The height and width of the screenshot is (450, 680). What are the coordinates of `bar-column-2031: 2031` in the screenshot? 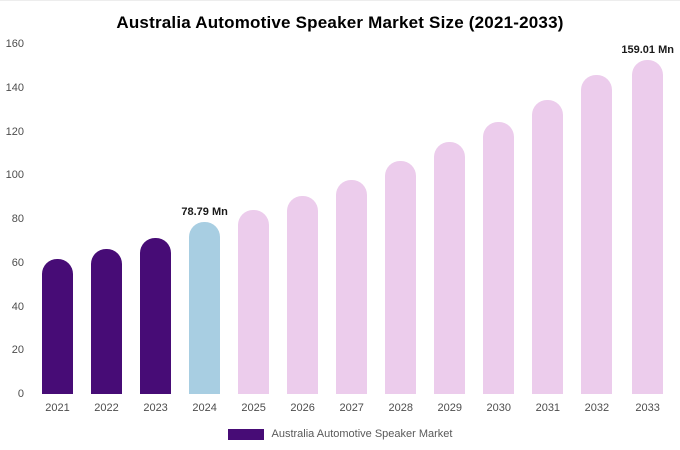 It's located at (547, 229).